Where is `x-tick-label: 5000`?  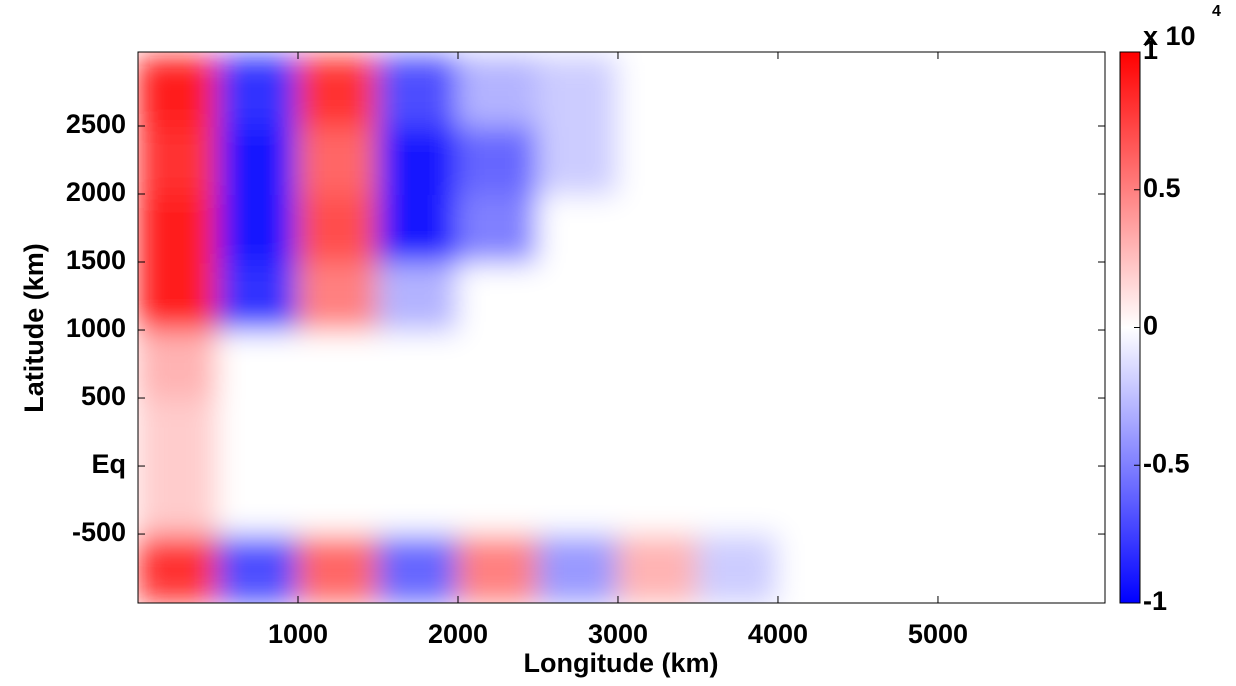
x-tick-label: 5000 is located at coordinates (938, 634).